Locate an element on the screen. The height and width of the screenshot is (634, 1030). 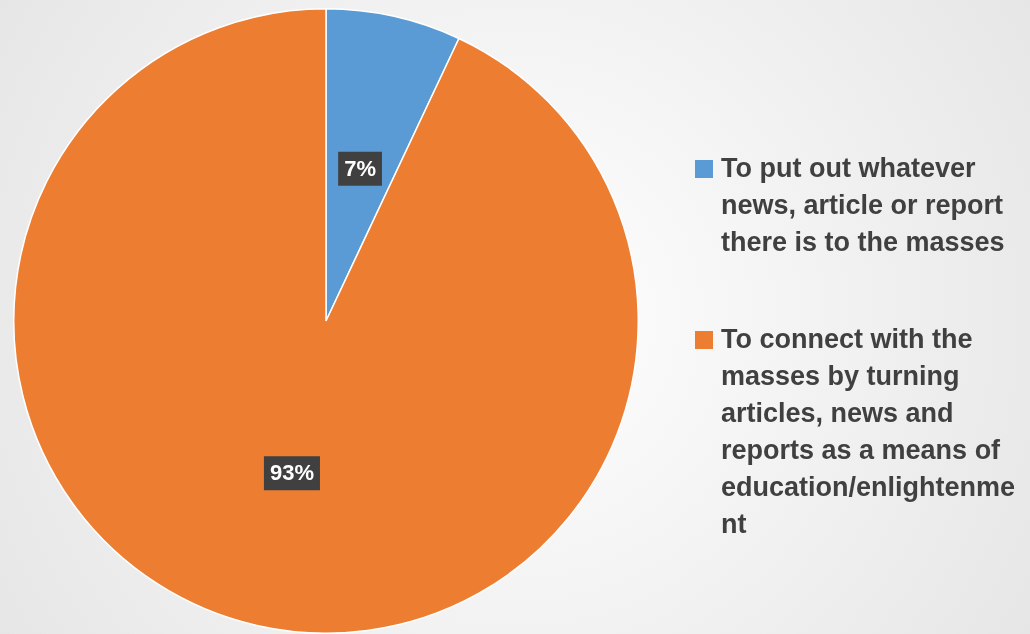
slice-label: To connect with the masses by turning articles, news and reports as a means of education/enlightenment is located at coordinates (869, 432).